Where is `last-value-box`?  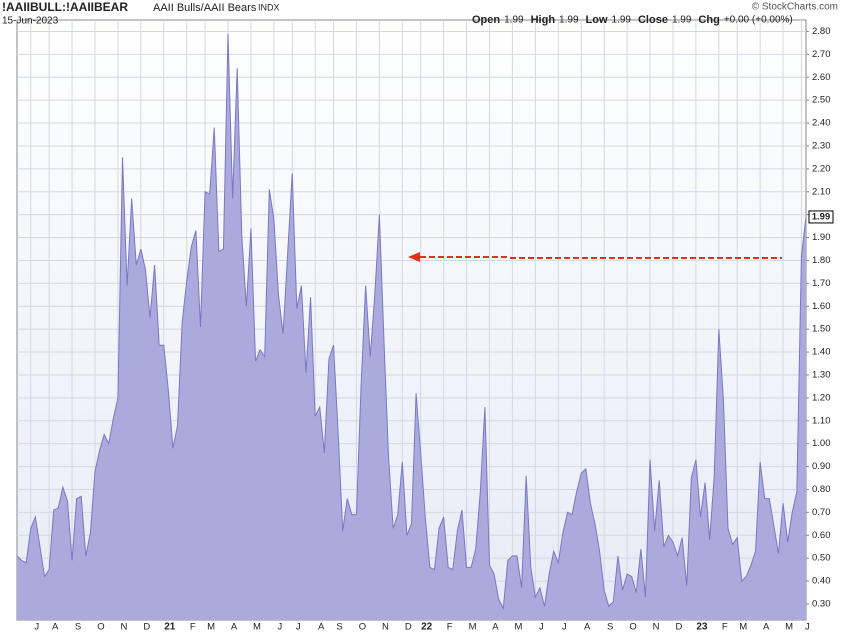 last-value-box is located at coordinates (821, 217).